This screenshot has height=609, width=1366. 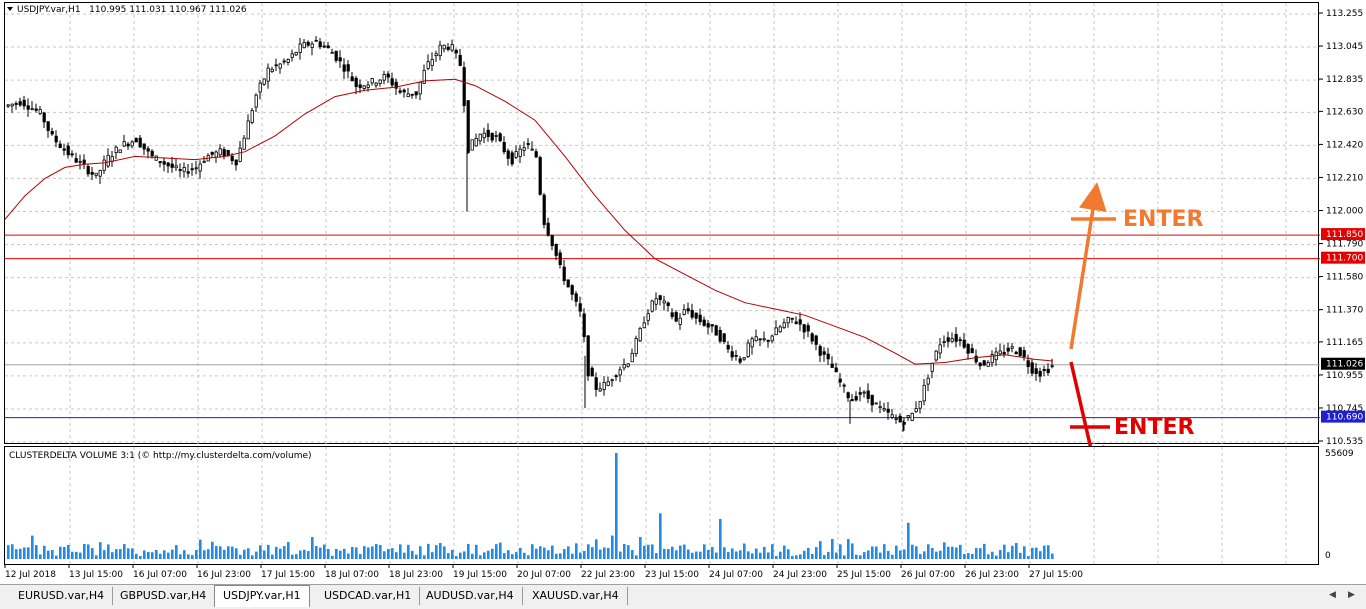 I want to click on tab-audusd: AUDUSD.var,H4, so click(x=470, y=596).